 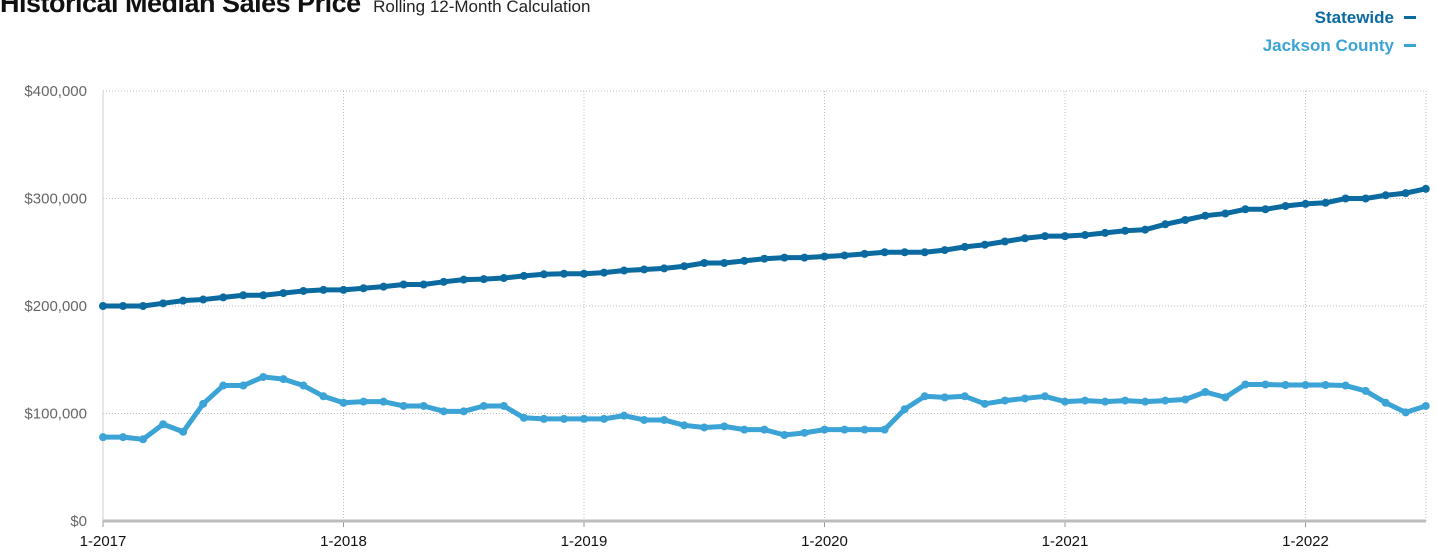 I want to click on legend-swatch-statewide, so click(x=1410, y=18).